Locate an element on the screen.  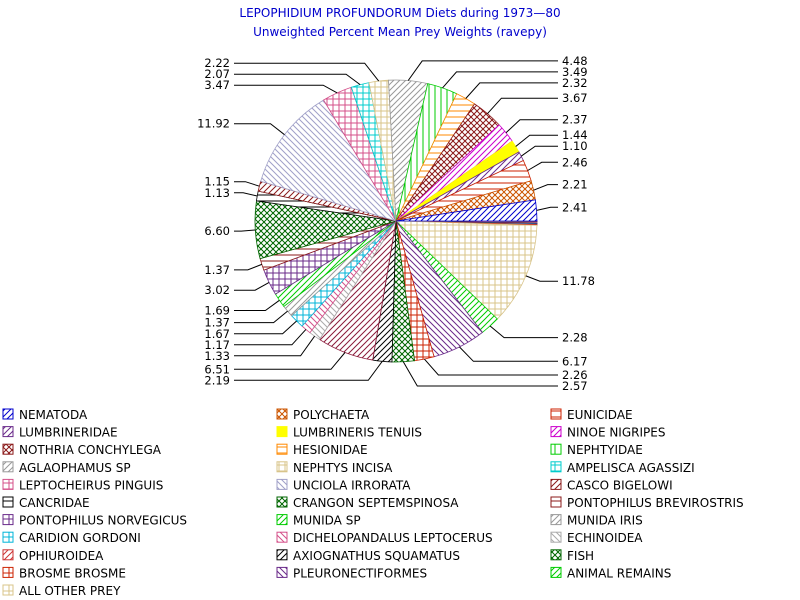
legend-item-25: AXIOGNATHUS SQUAMATUS is located at coordinates (368, 556).